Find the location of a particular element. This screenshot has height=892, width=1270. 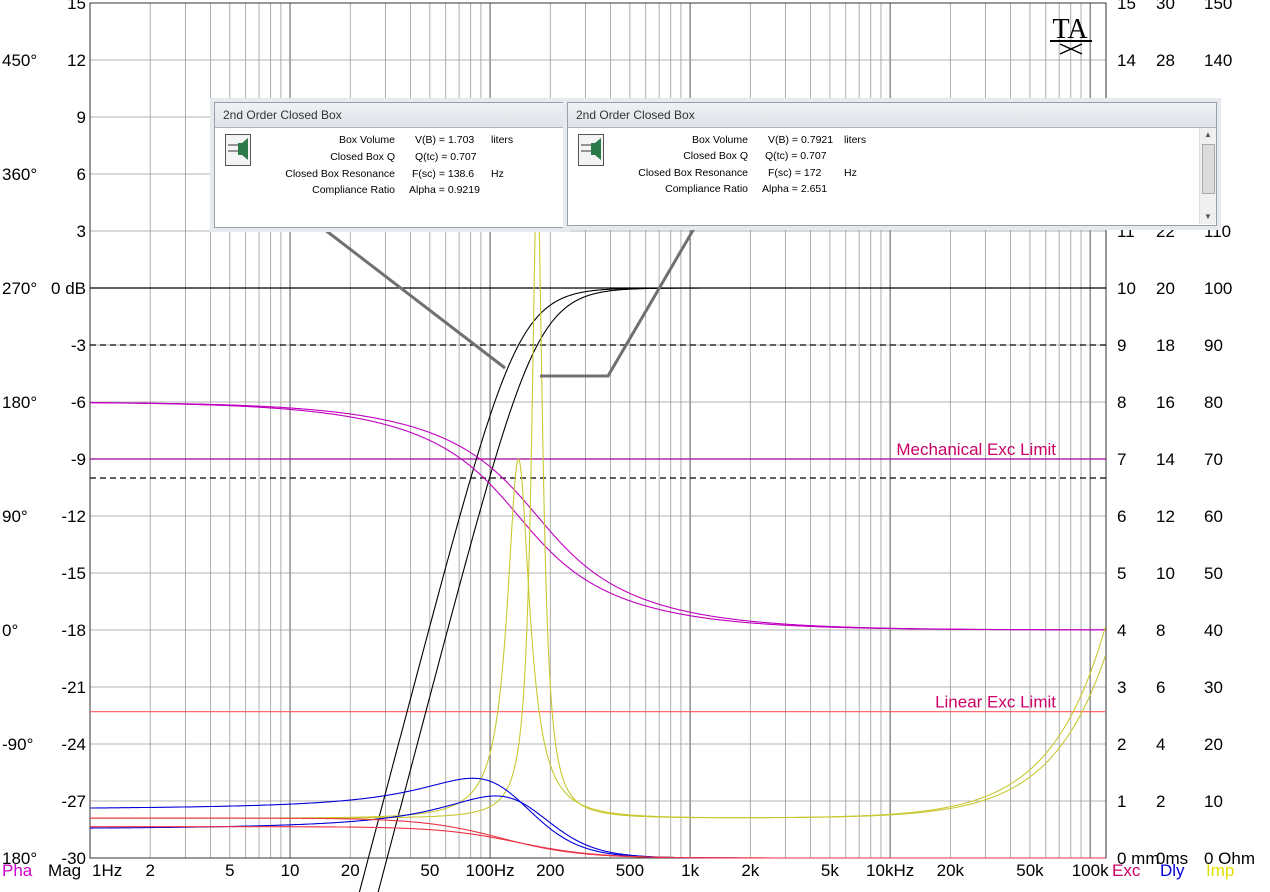

impedance-tick-label: 150 is located at coordinates (1218, 6).